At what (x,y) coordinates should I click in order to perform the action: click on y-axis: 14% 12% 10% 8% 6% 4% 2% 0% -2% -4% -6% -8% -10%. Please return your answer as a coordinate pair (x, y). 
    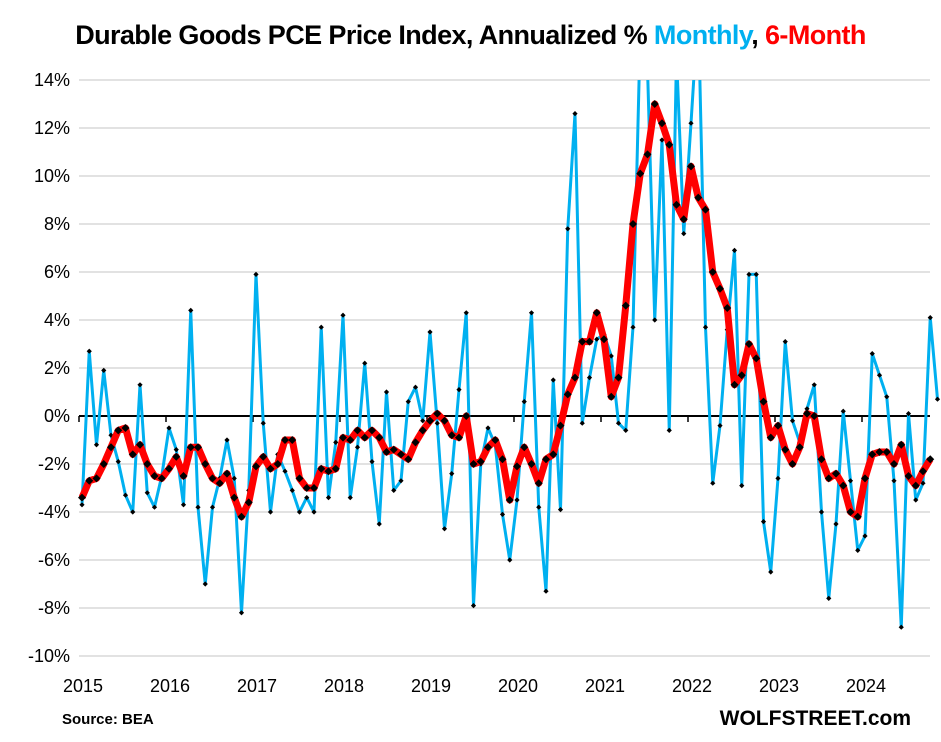
    Looking at the image, I should click on (49, 368).